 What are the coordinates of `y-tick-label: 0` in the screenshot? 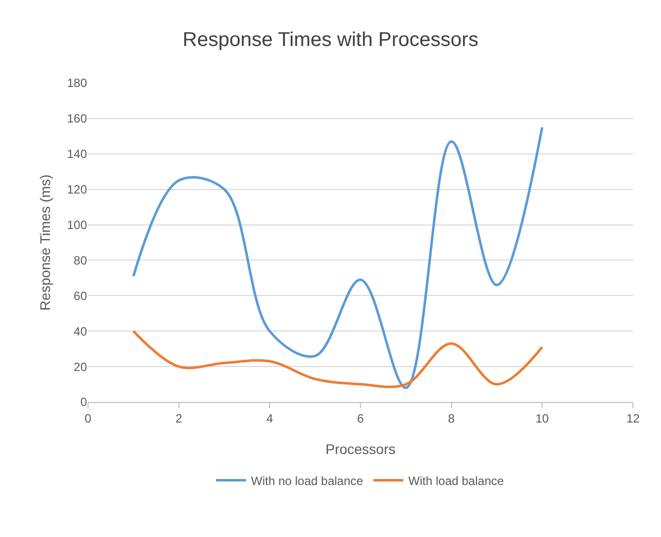 It's located at (84, 402).